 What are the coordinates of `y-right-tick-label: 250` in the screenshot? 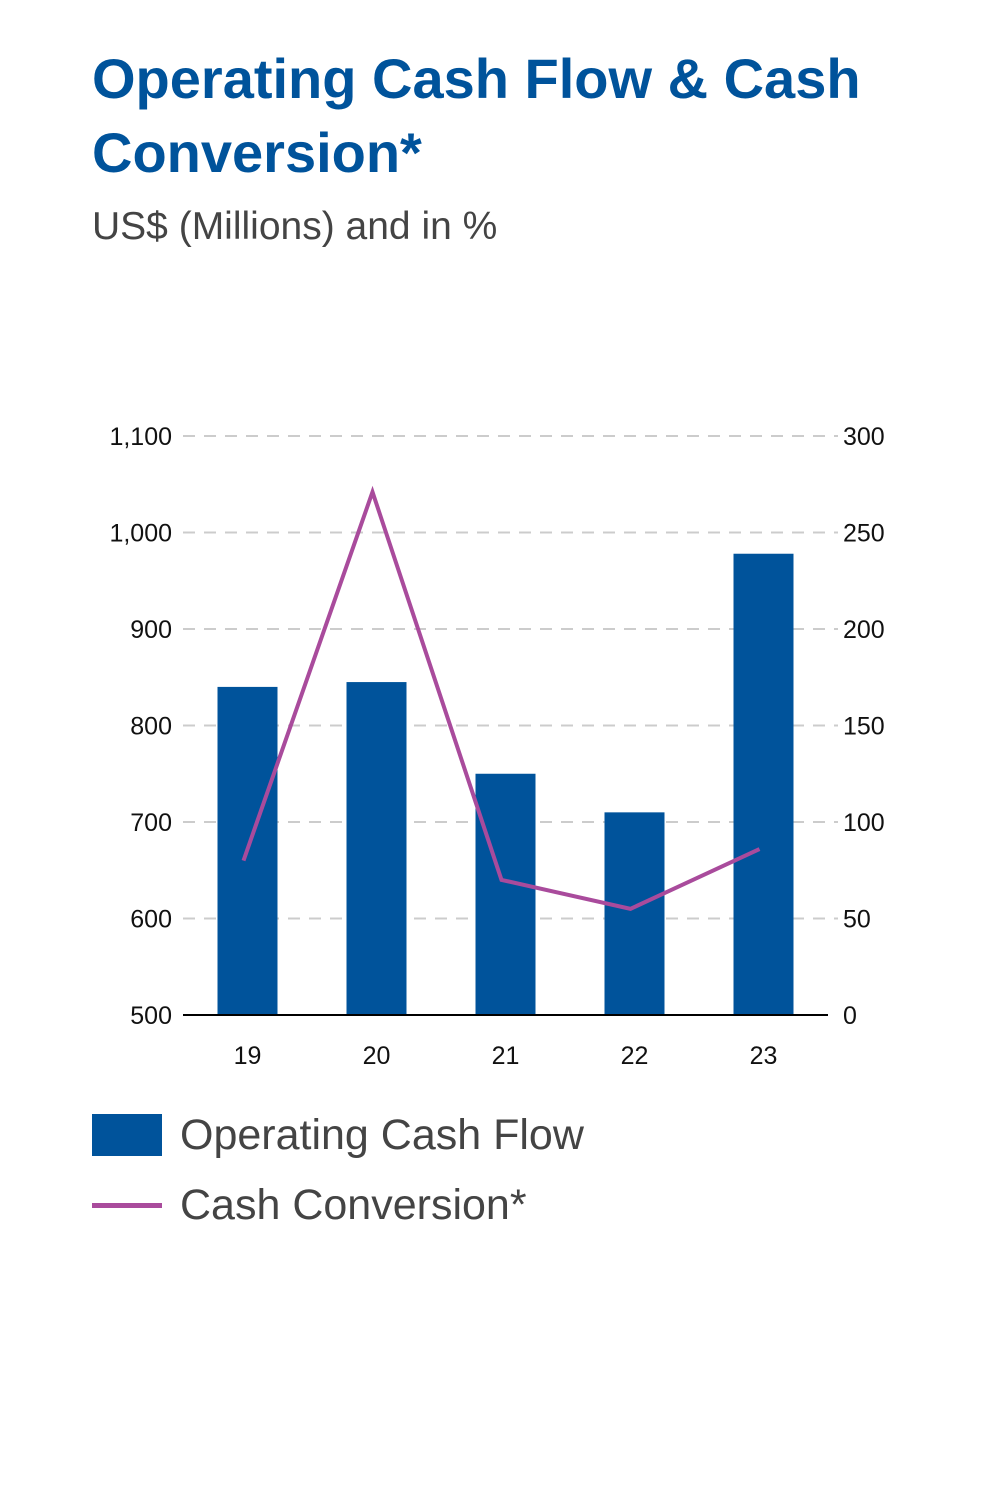 It's located at (864, 534).